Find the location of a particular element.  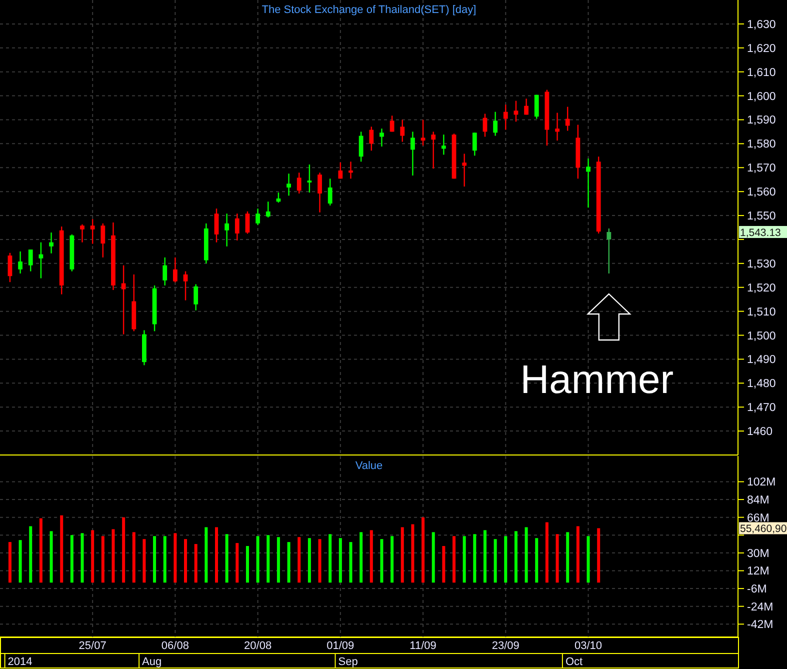

y-tick-label: 1,600 is located at coordinates (761, 96).